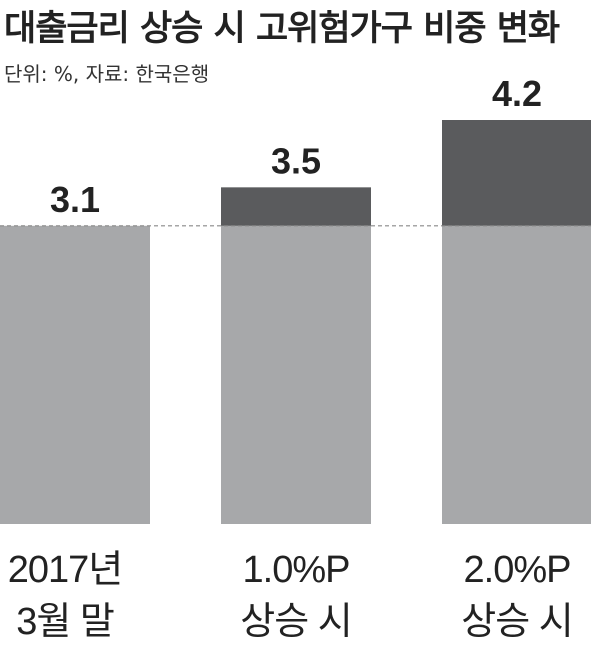 This screenshot has height=650, width=591. What do you see at coordinates (509, 596) in the screenshot?
I see `category-label-3: 2.0%P 상승 시` at bounding box center [509, 596].